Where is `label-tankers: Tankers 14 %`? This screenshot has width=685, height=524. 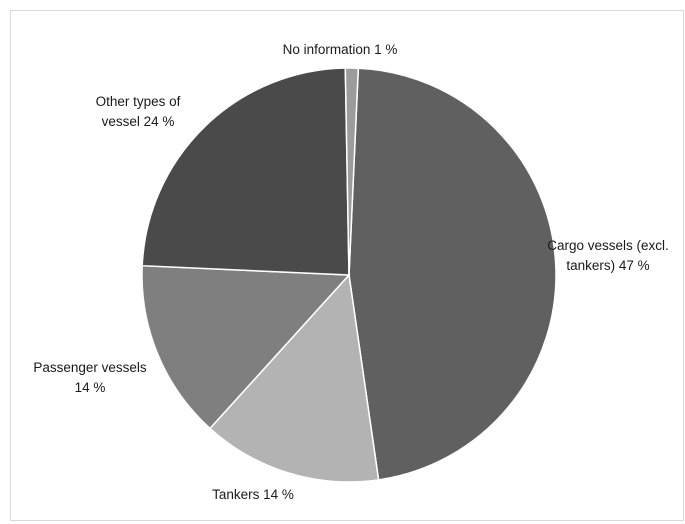
label-tankers: Tankers 14 % is located at coordinates (253, 494).